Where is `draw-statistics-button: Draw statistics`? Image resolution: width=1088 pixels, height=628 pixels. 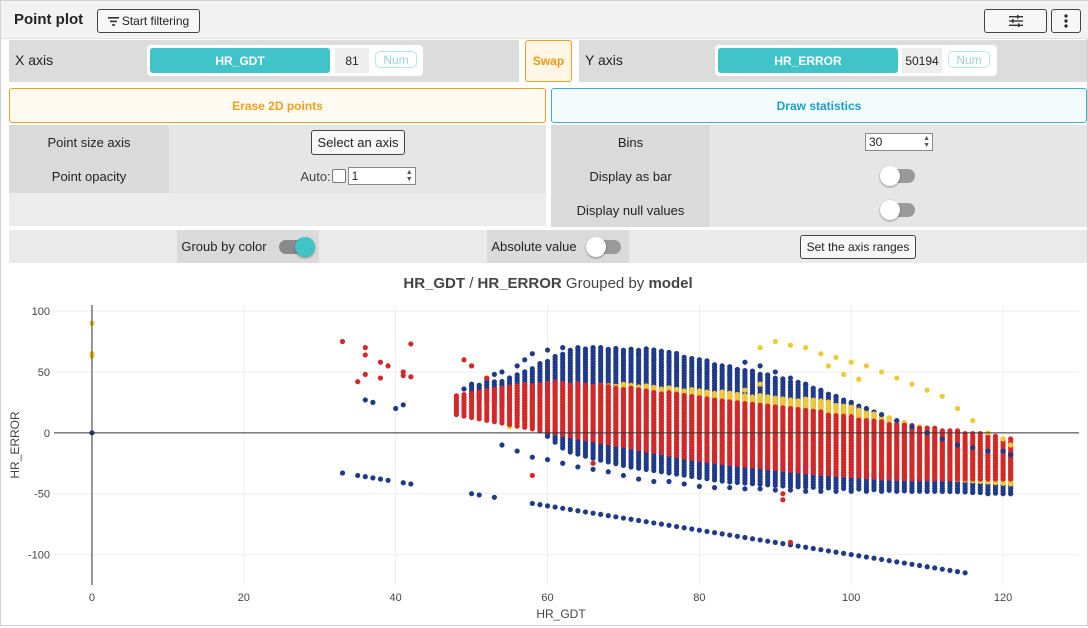 draw-statistics-button: Draw statistics is located at coordinates (819, 105).